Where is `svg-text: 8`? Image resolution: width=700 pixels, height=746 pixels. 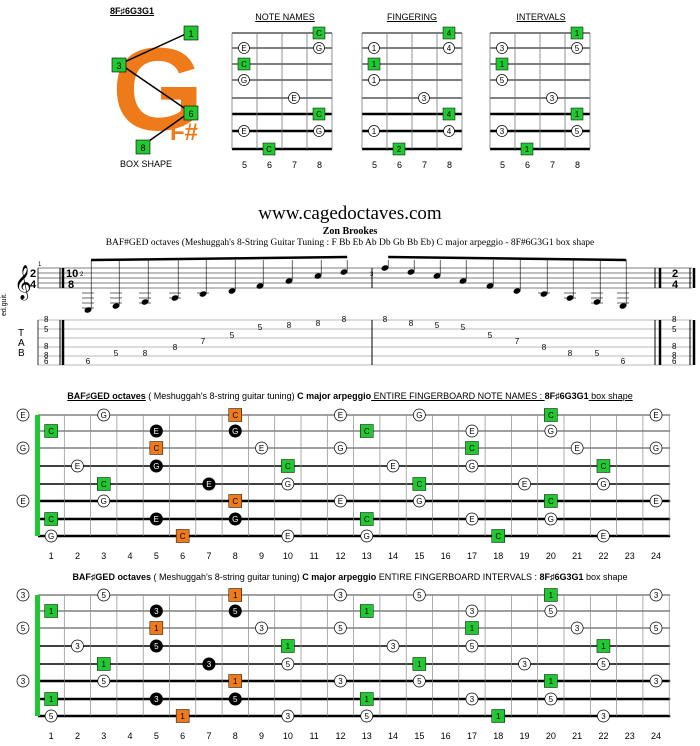 svg-text: 8 is located at coordinates (142, 148).